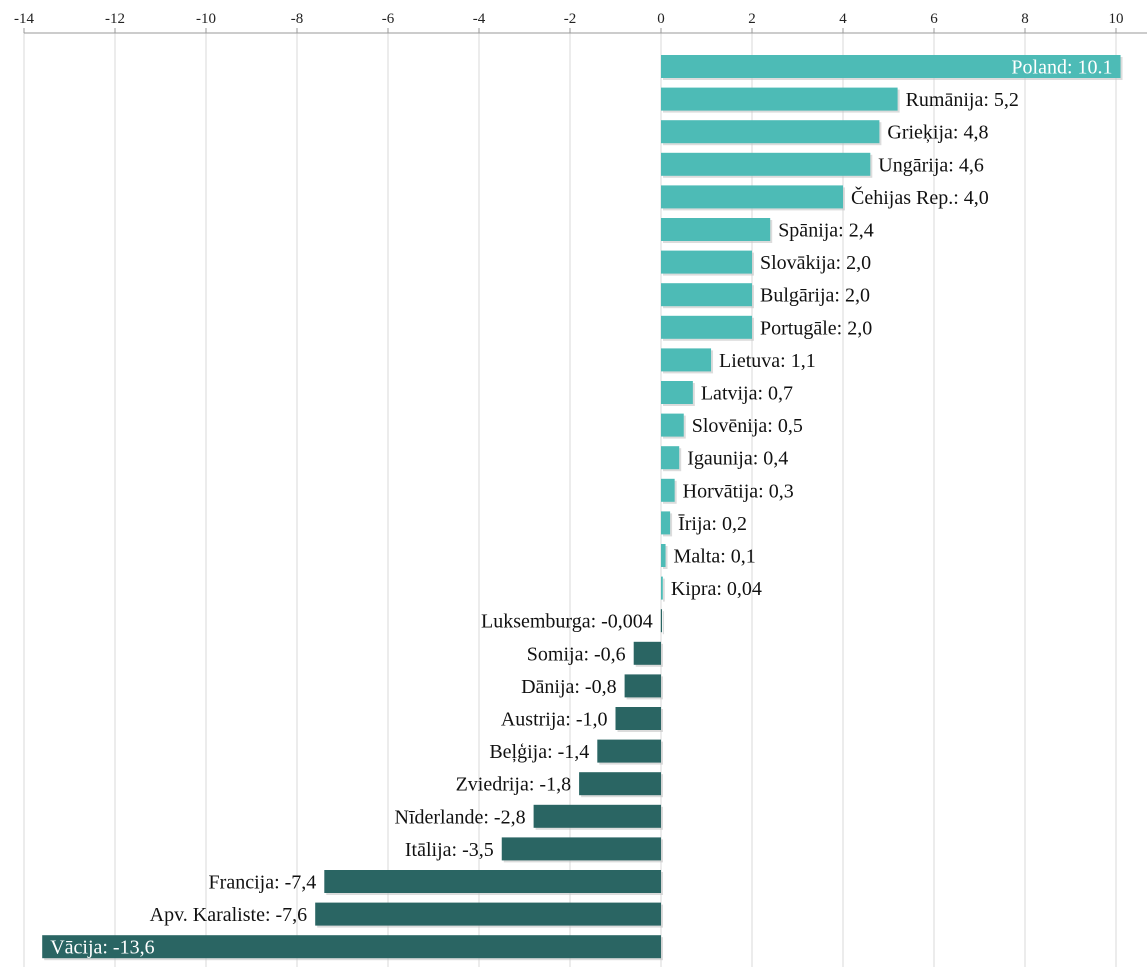 Image resolution: width=1147 pixels, height=967 pixels. Describe the element at coordinates (661, 19) in the screenshot. I see `x-tick-label: 0` at that location.